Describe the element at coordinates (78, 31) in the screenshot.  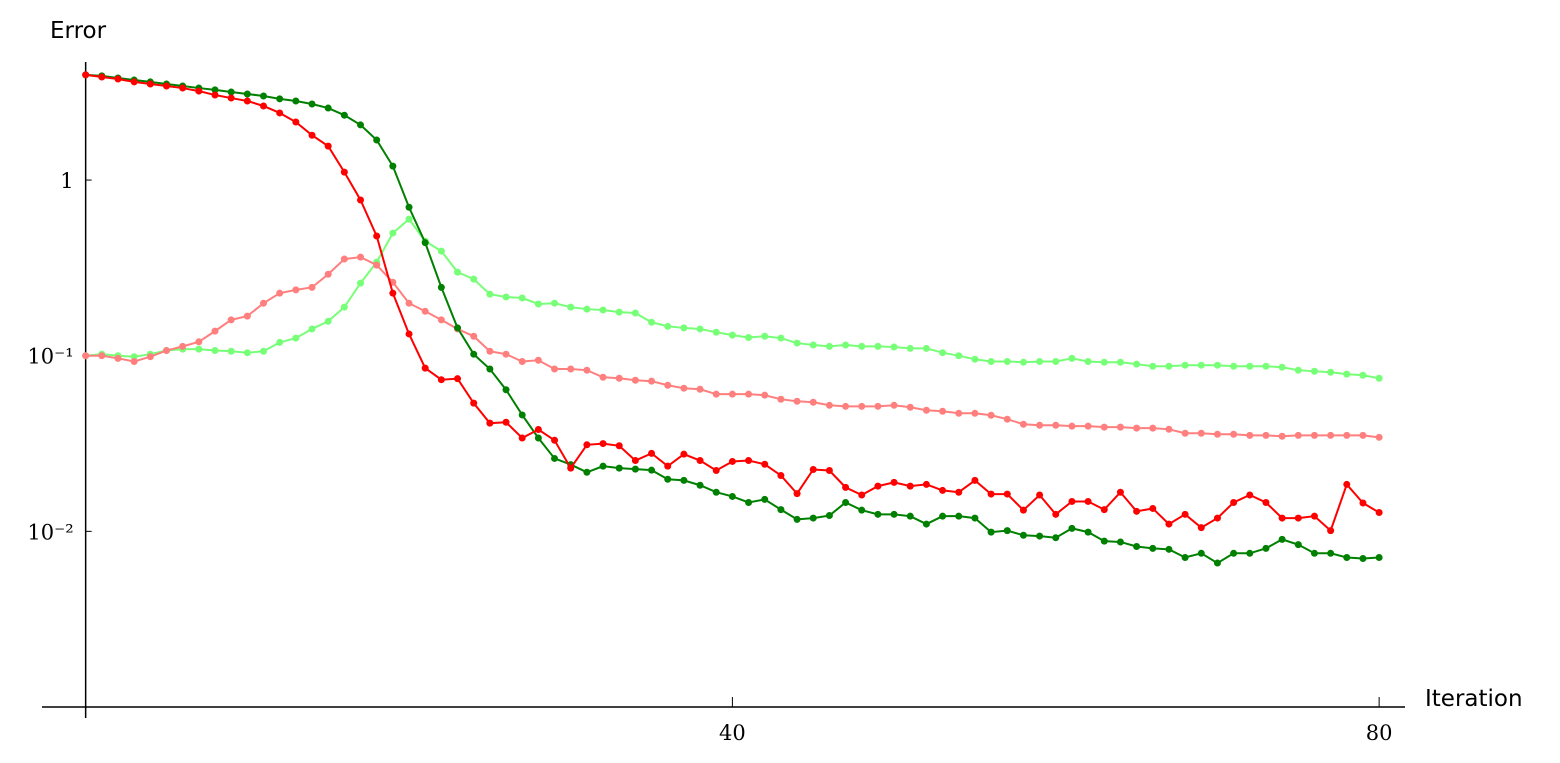
I see `y-axis-label: Error` at that location.